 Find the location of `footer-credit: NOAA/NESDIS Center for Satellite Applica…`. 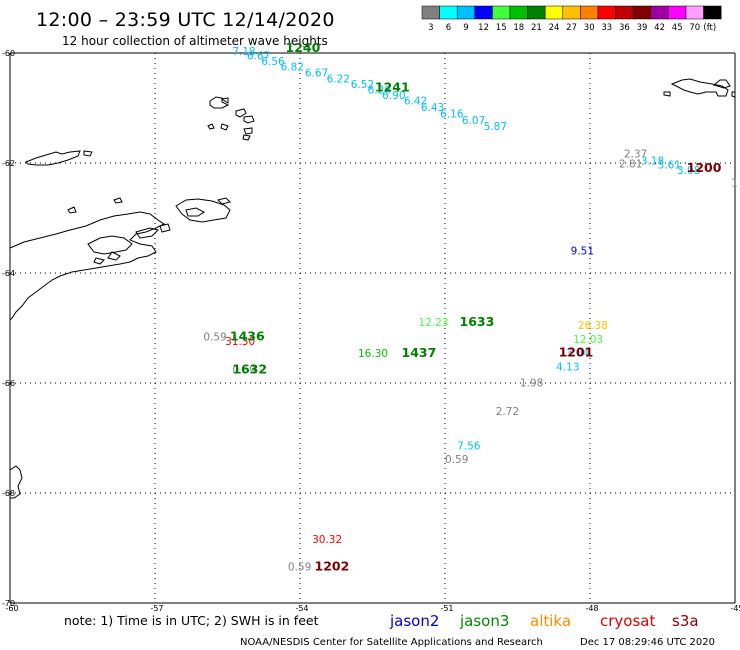

footer-credit: NOAA/NESDIS Center for Satellite Applica… is located at coordinates (391, 642).